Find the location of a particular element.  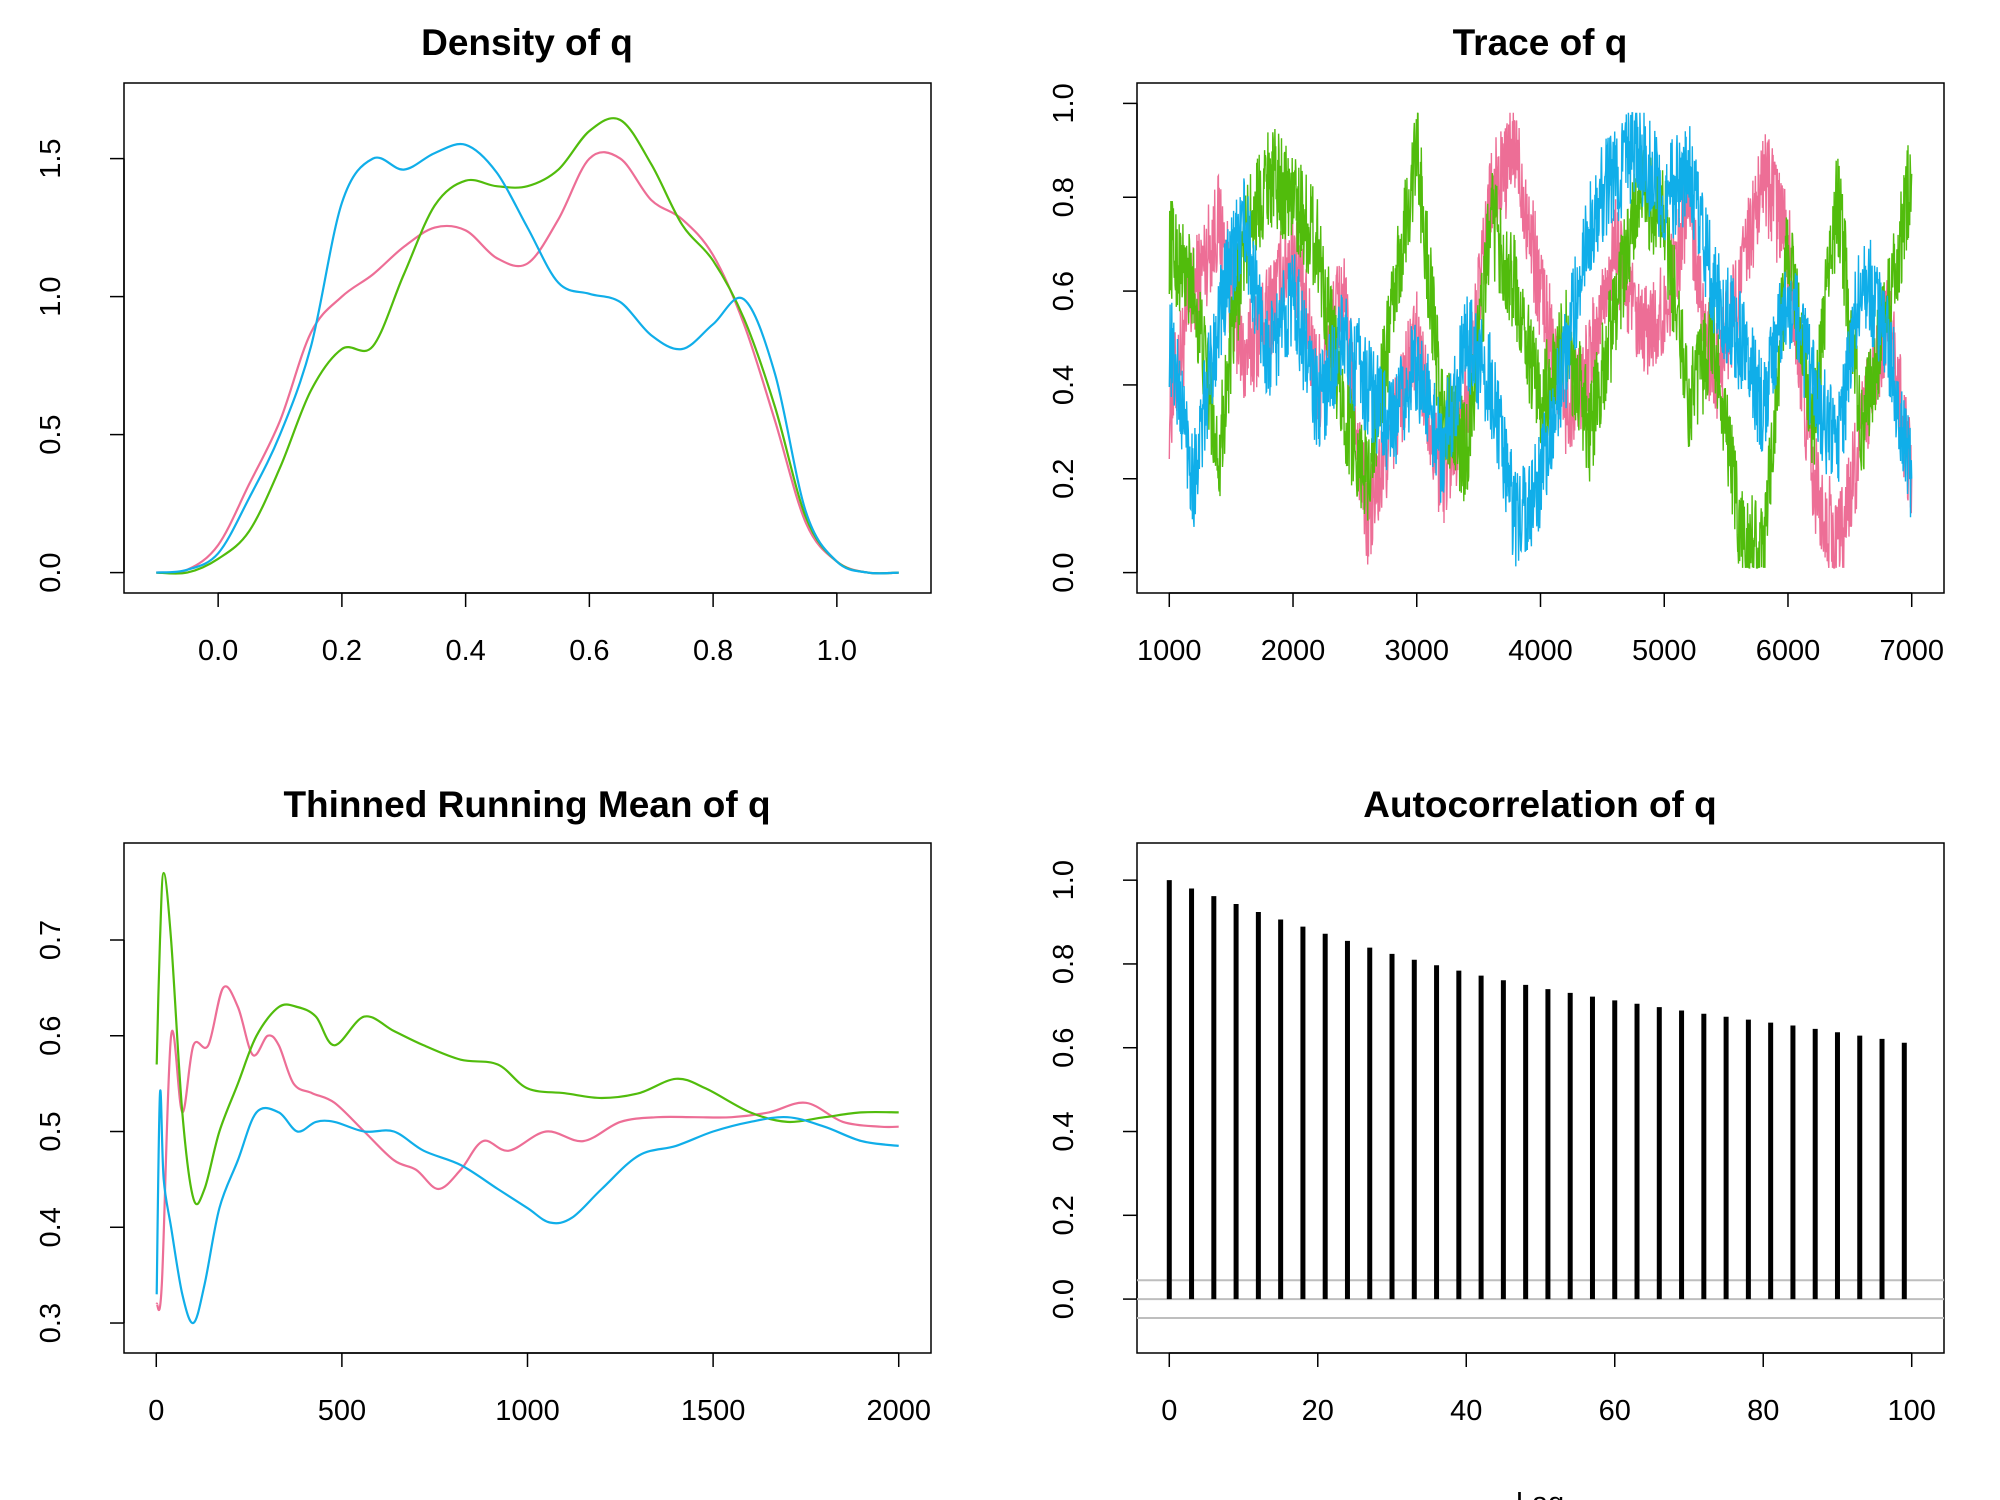

density-series is located at coordinates (527, 346).